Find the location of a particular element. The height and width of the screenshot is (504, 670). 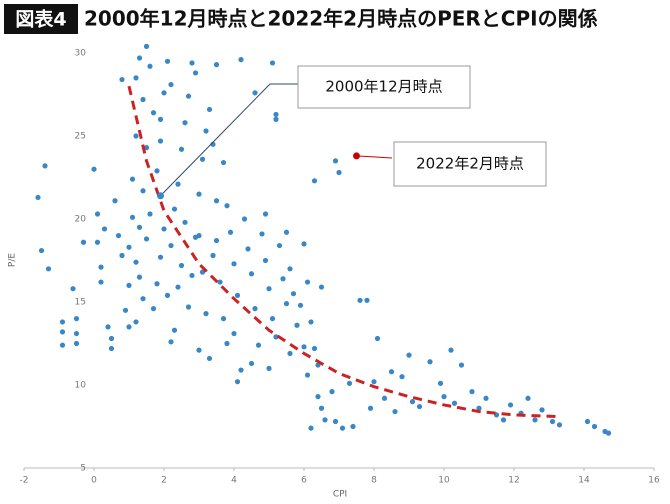

callout-box is located at coordinates (470, 164).